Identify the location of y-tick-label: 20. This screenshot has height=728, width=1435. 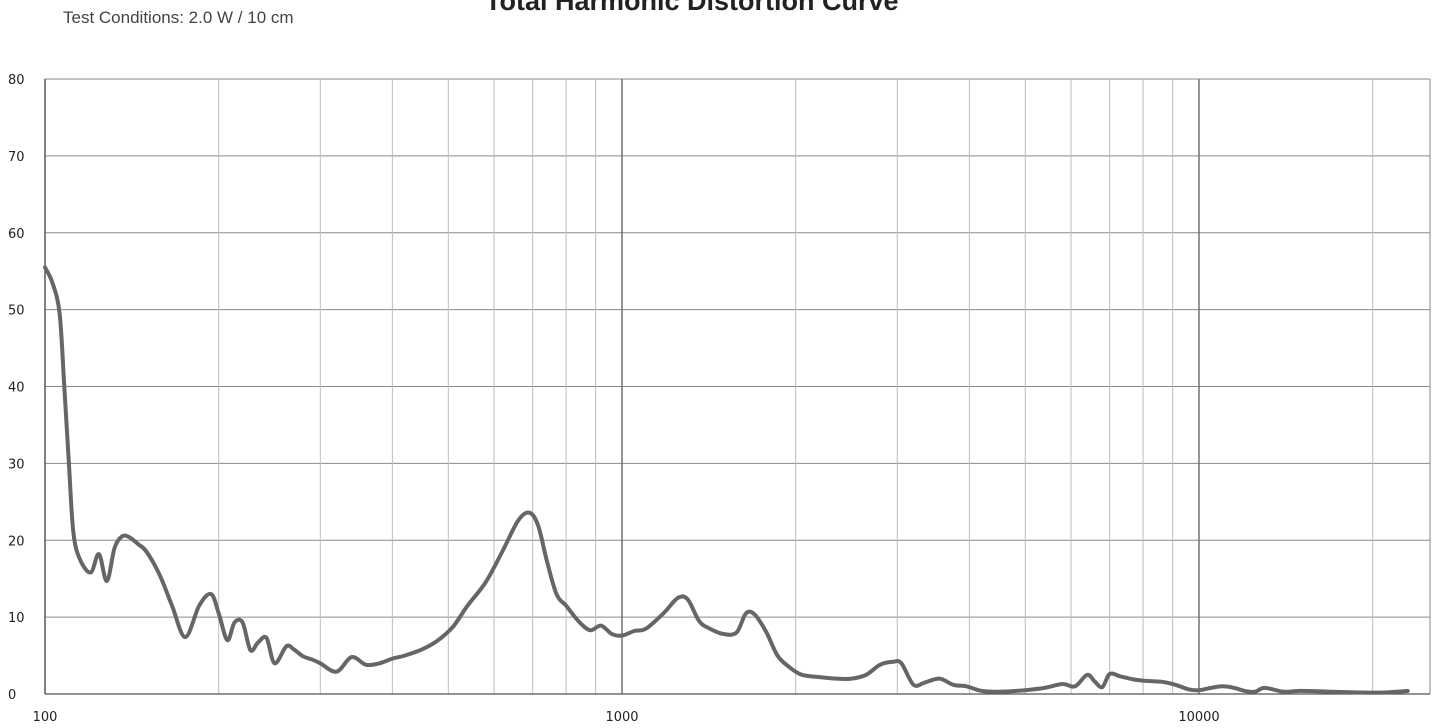
(16, 541).